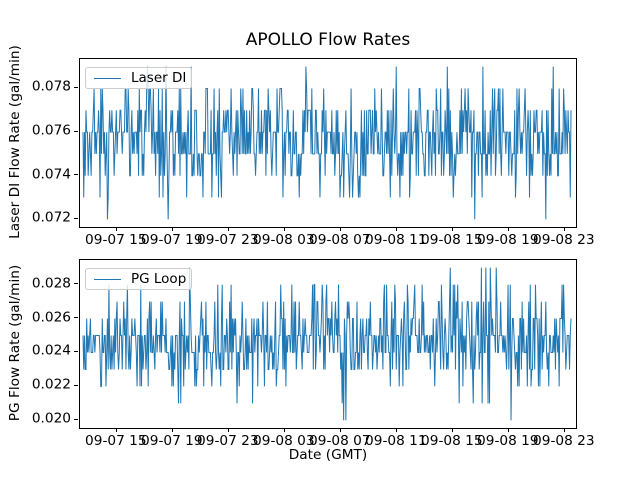 The height and width of the screenshot is (480, 640). What do you see at coordinates (51, 384) in the screenshot?
I see `y-tick-label: 0.022` at bounding box center [51, 384].